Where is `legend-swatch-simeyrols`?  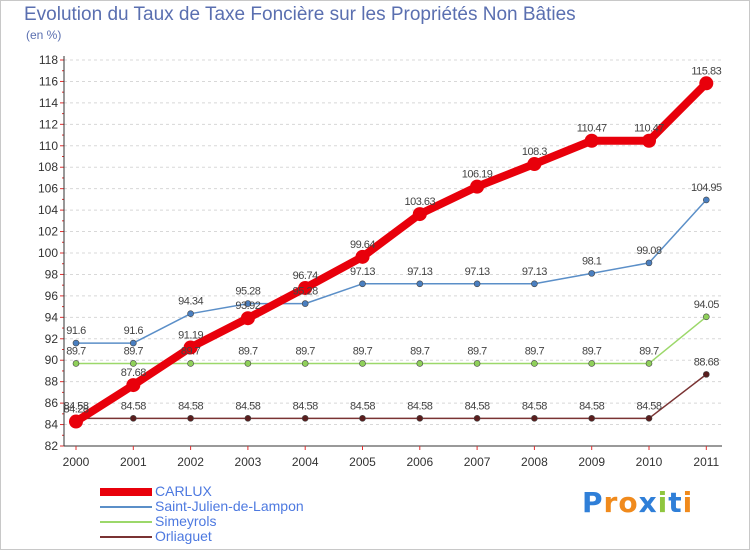 legend-swatch-simeyrols is located at coordinates (126, 522).